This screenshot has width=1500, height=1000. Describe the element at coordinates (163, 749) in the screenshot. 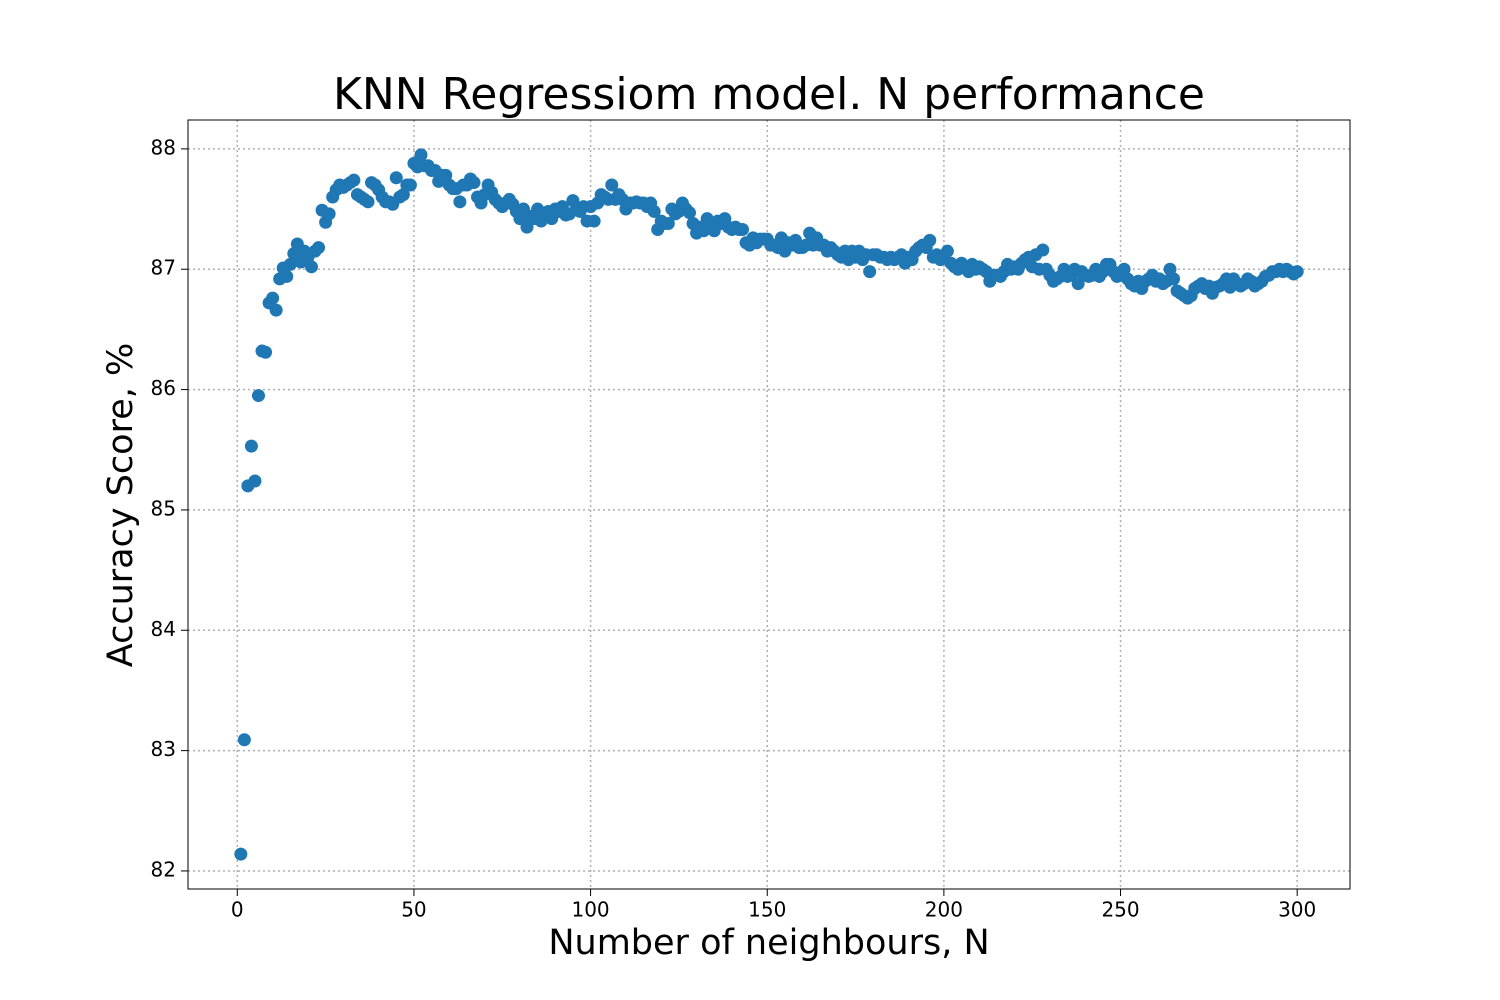

I see `y-tick-label: 83` at that location.